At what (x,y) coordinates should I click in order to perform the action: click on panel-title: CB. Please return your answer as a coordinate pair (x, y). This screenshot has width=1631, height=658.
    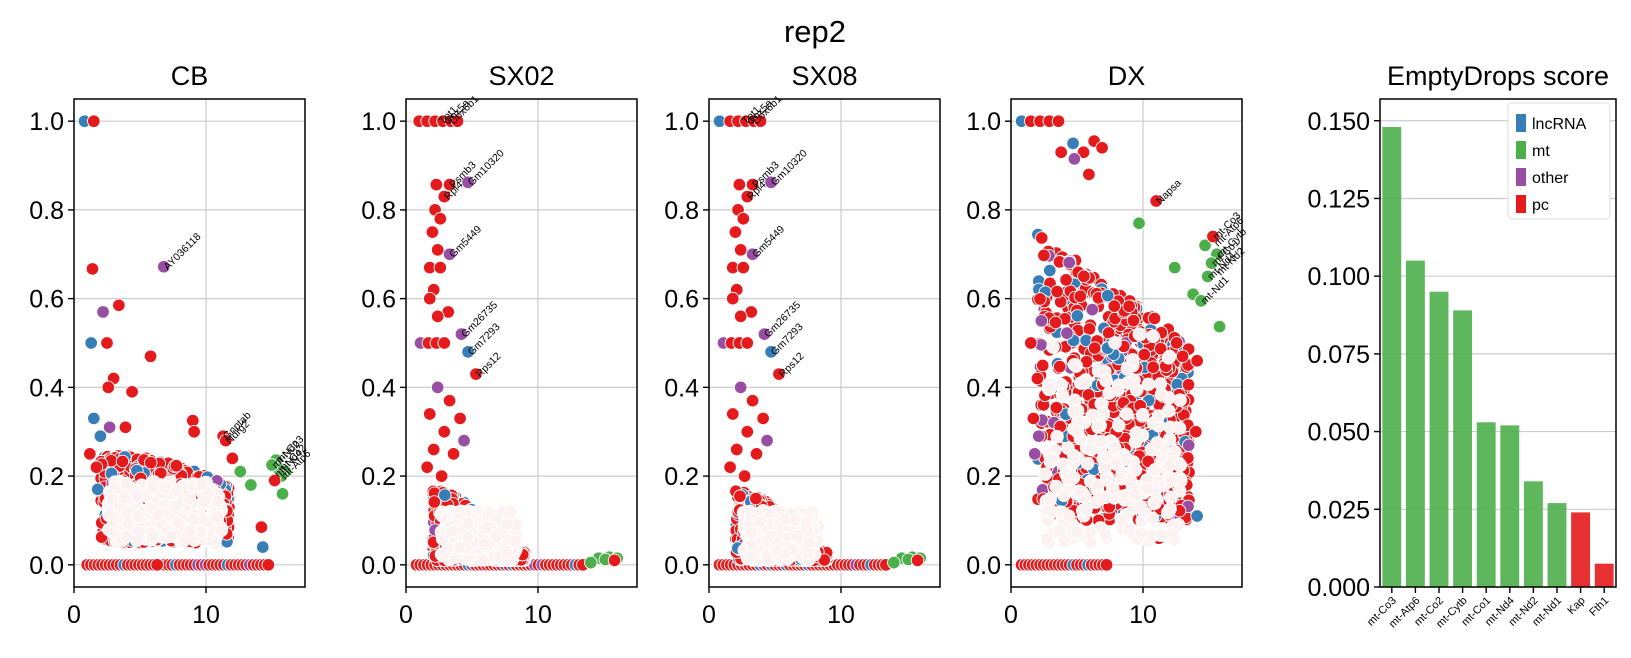
    Looking at the image, I should click on (190, 76).